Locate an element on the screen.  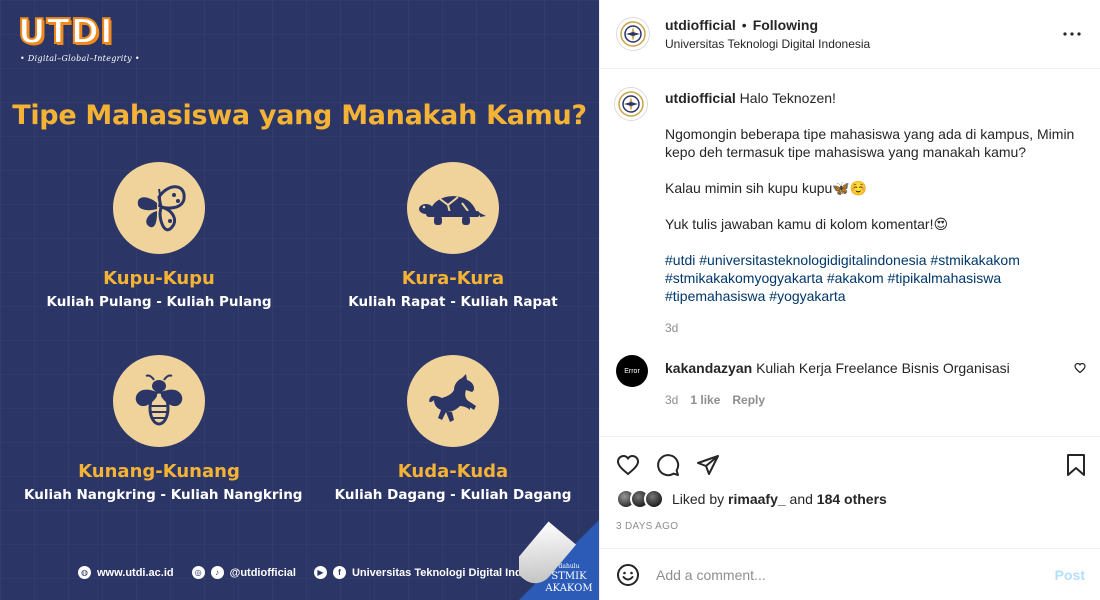
type-desc: Kuliah Nangkring - Kuliah Nangkring is located at coordinates (163, 495).